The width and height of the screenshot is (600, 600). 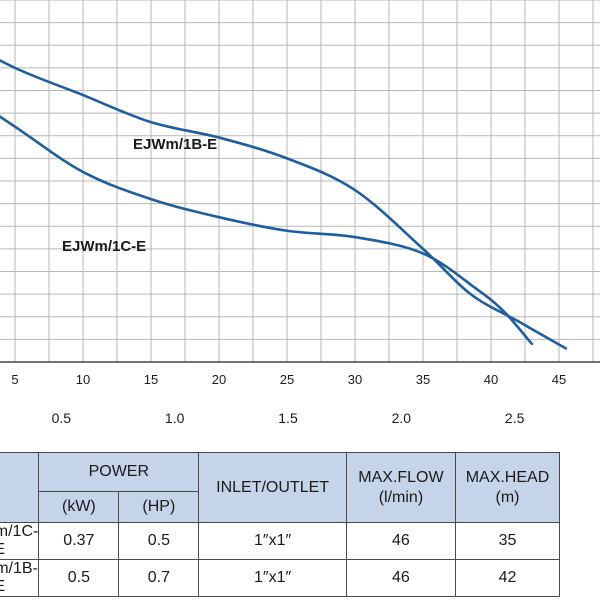 I want to click on inlet-outlet-header: INLET/OUTLET, so click(x=272, y=487).